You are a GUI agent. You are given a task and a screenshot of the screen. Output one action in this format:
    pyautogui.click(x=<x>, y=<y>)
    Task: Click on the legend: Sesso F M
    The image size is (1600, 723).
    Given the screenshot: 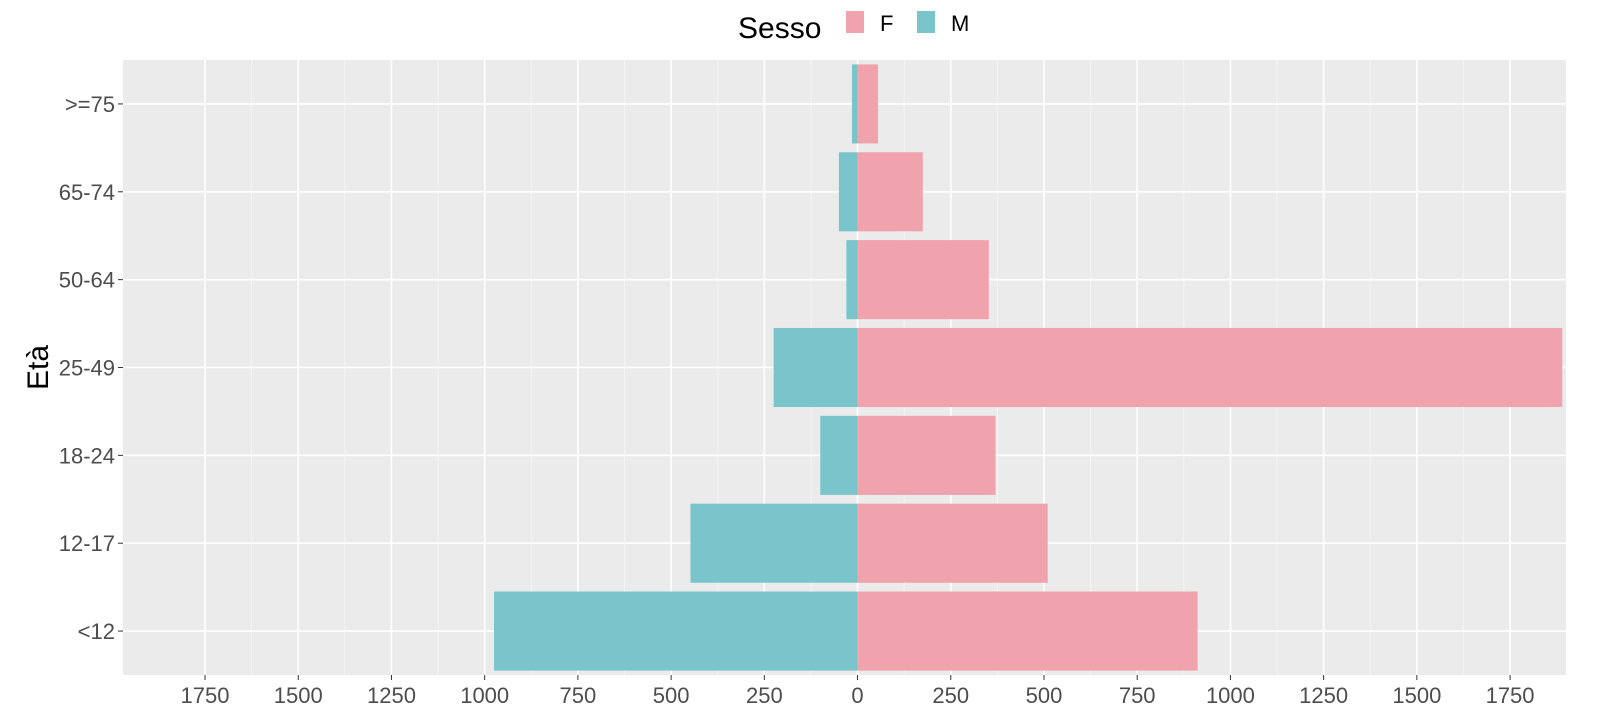 What is the action you would take?
    pyautogui.click(x=853, y=28)
    